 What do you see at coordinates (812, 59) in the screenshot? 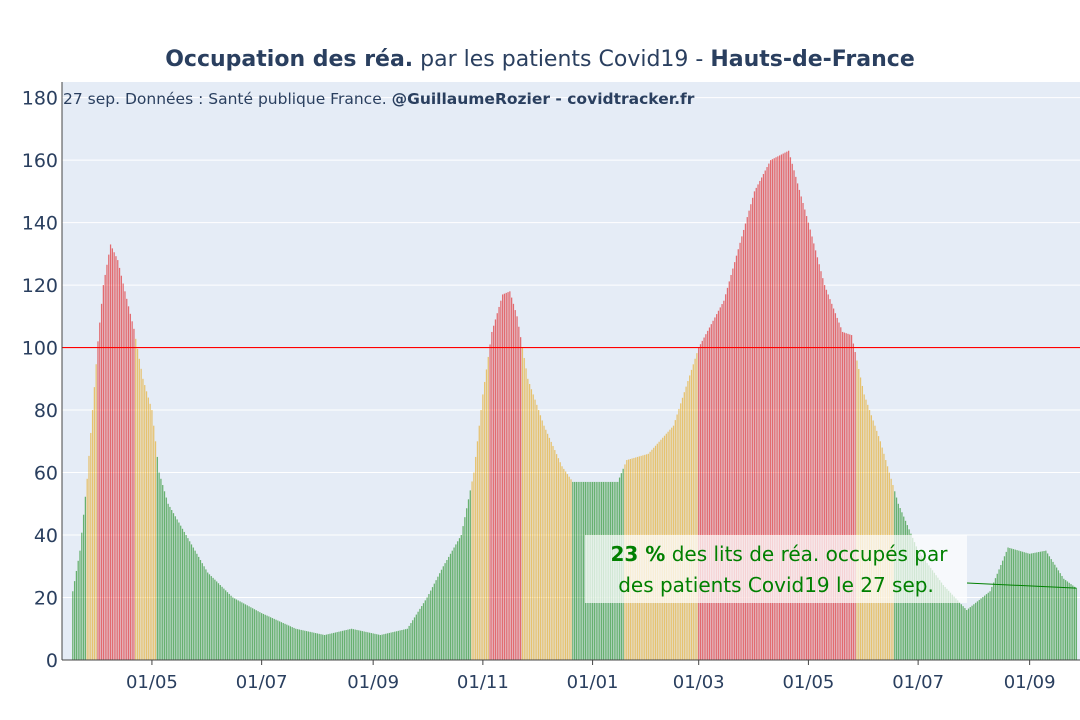
I see `chart-title-part3: Hauts-de-France` at bounding box center [812, 59].